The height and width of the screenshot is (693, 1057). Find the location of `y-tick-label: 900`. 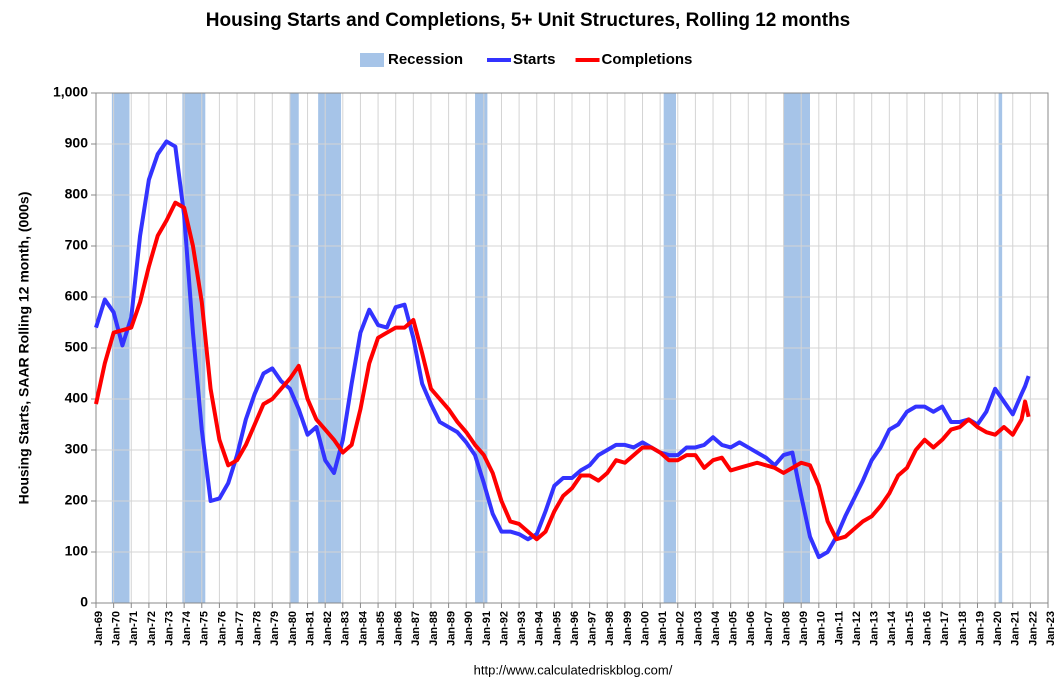

y-tick-label: 900 is located at coordinates (77, 143).